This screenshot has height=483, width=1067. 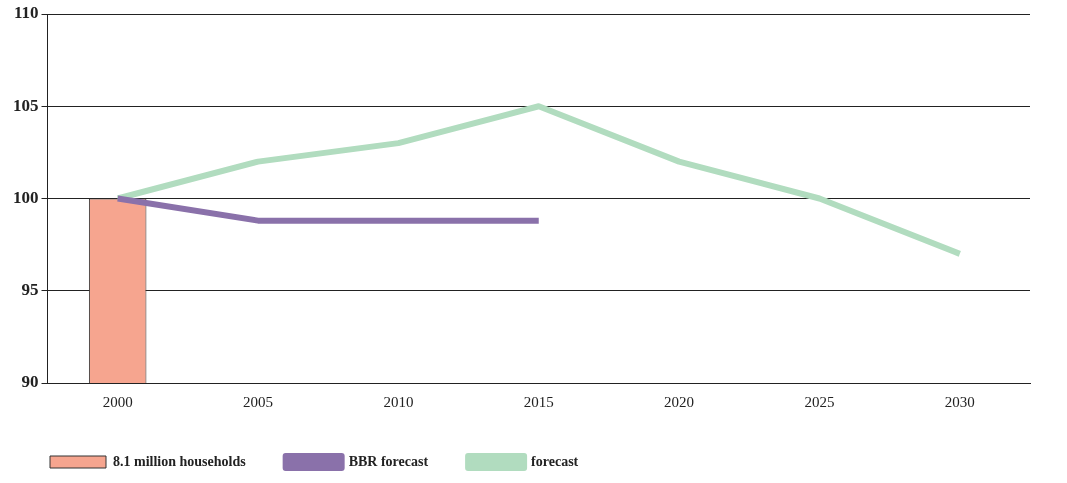 I want to click on x-tick-label: 2005, so click(x=258, y=401).